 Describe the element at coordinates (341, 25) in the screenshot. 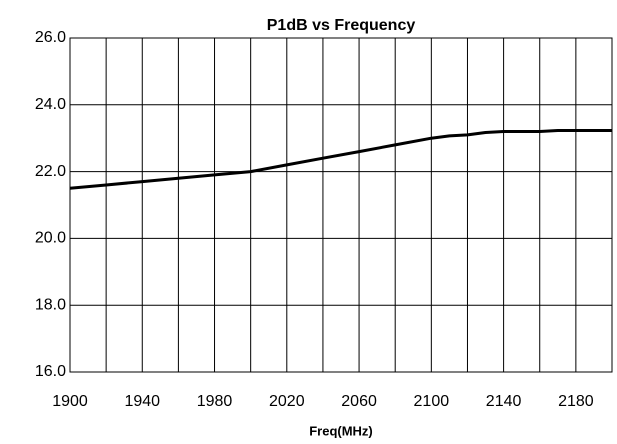

I see `chart-title: P1dB vs Frequency` at that location.